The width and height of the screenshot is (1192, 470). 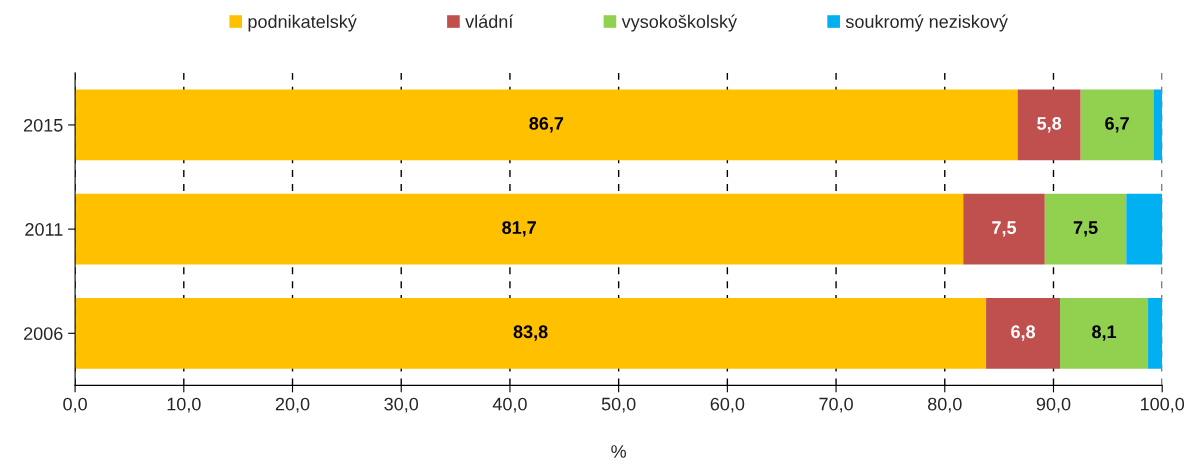 I want to click on legend-label: soukromý neziskový, so click(x=926, y=23).